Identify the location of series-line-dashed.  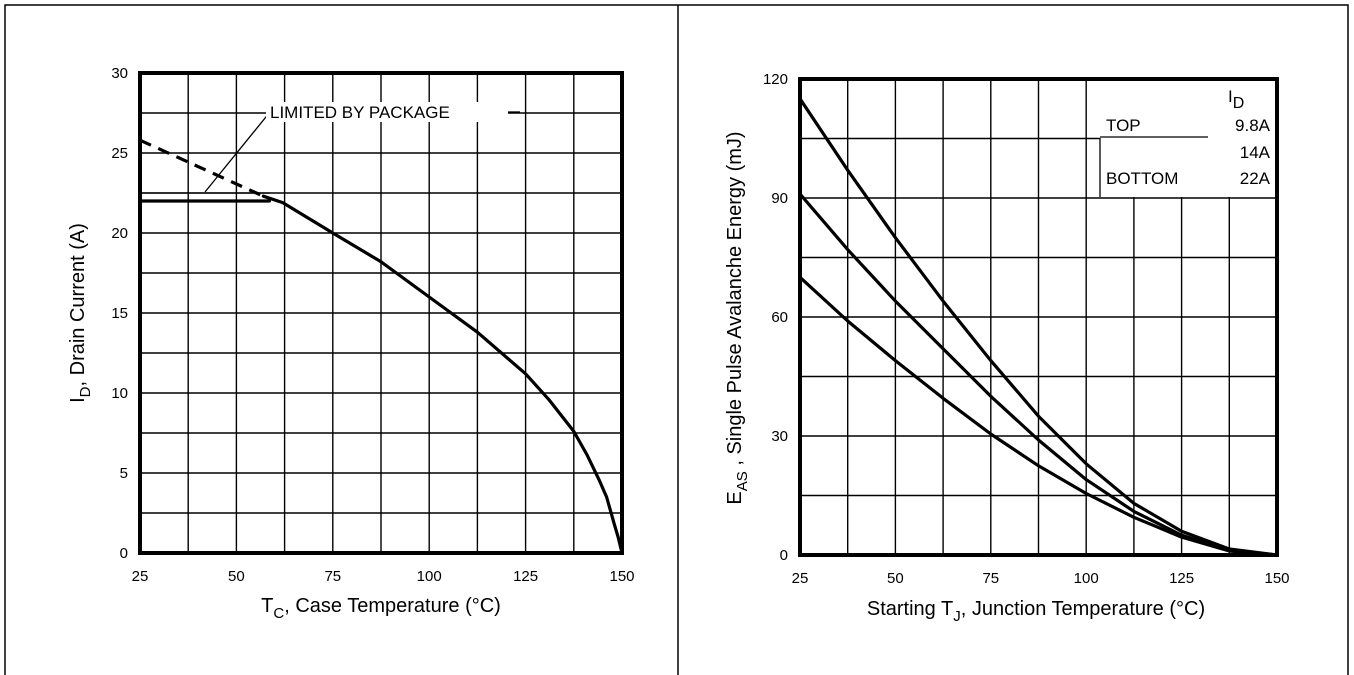
(202, 168).